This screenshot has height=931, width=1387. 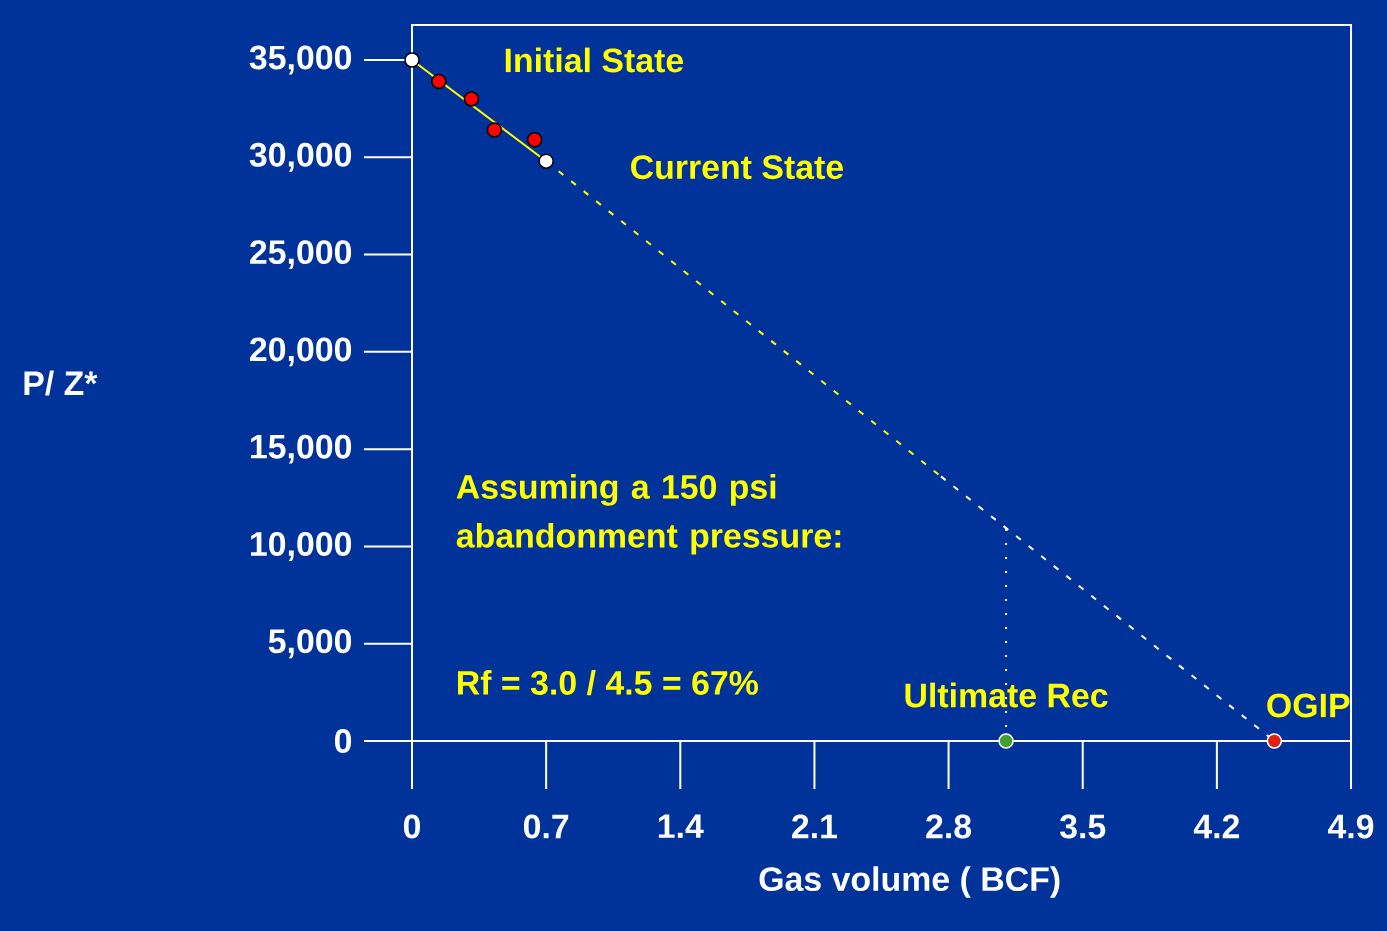 I want to click on x-axis-title: Gas volume ( BCF), so click(x=909, y=882).